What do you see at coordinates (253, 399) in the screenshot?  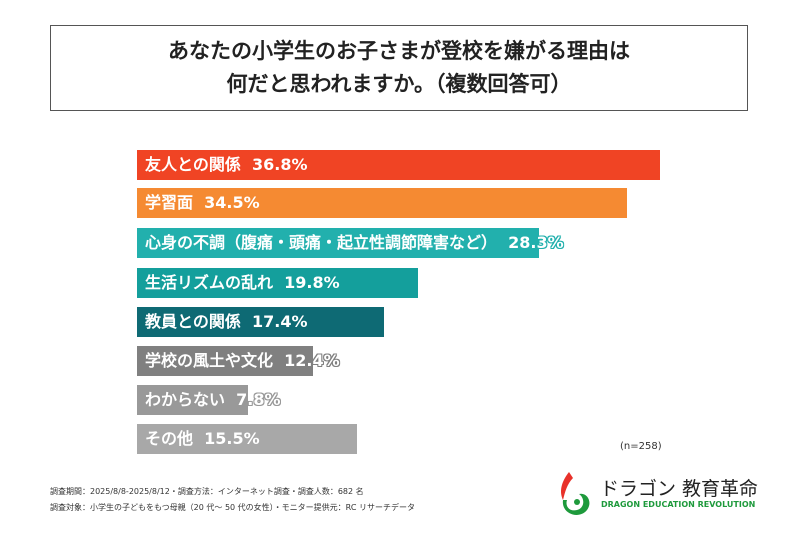 I see `value-label: 7.8%` at bounding box center [253, 399].